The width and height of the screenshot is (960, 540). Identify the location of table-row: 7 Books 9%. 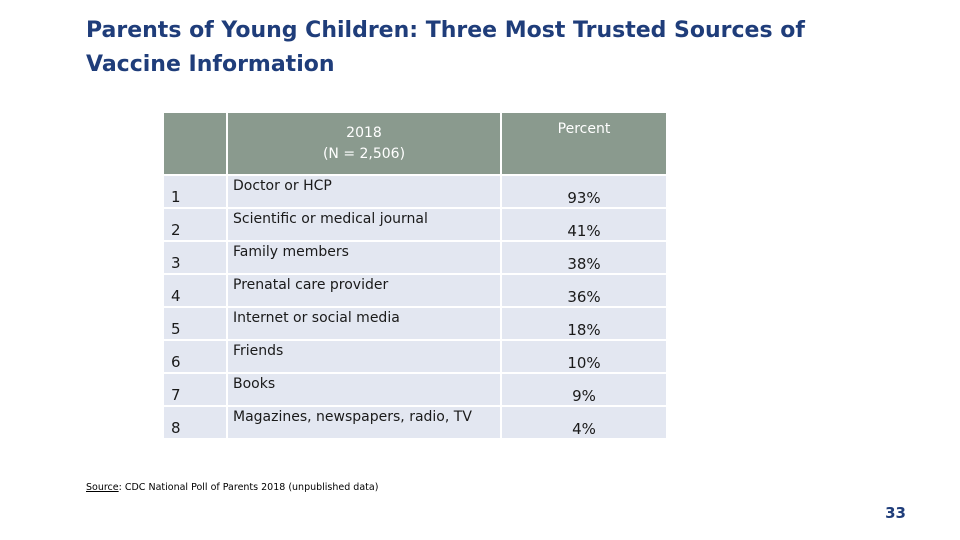
(415, 389).